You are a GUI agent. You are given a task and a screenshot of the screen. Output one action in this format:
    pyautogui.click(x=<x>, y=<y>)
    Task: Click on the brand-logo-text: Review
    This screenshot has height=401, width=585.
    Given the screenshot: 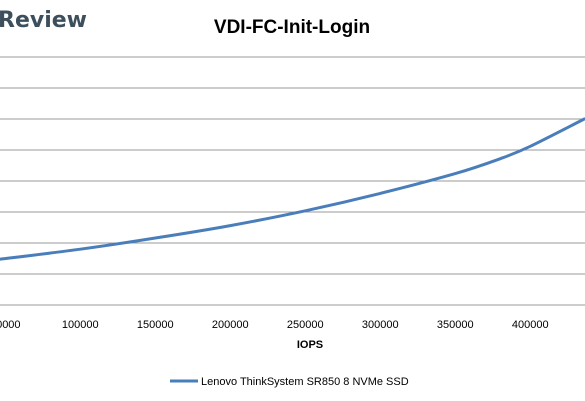 What is the action you would take?
    pyautogui.click(x=43, y=20)
    